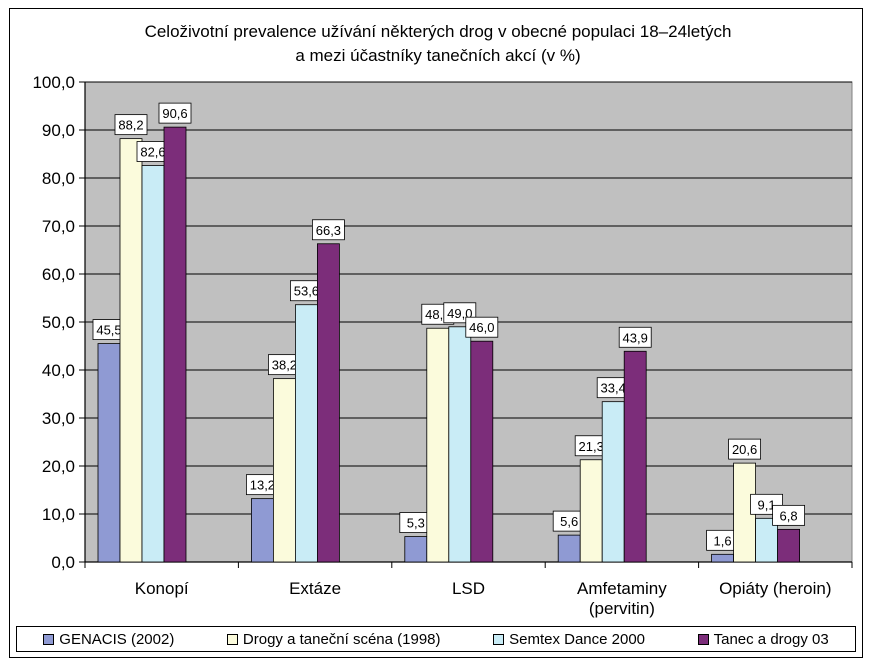 The image size is (876, 669). What do you see at coordinates (613, 388) in the screenshot?
I see `data-label: 33,4` at bounding box center [613, 388].